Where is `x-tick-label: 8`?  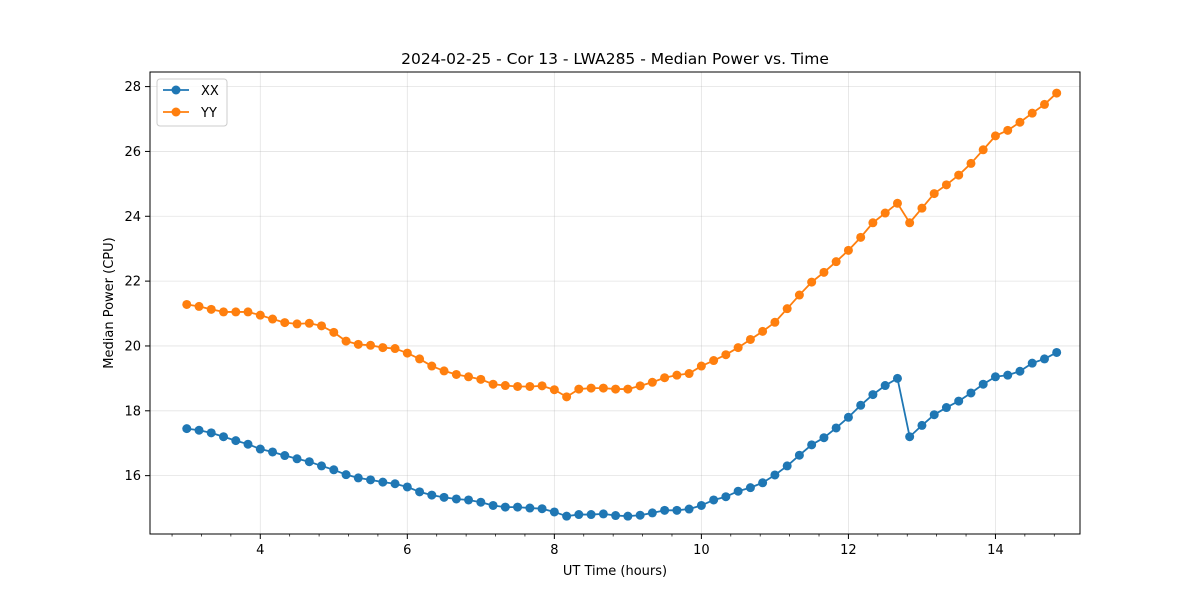
x-tick-label: 8 is located at coordinates (554, 550).